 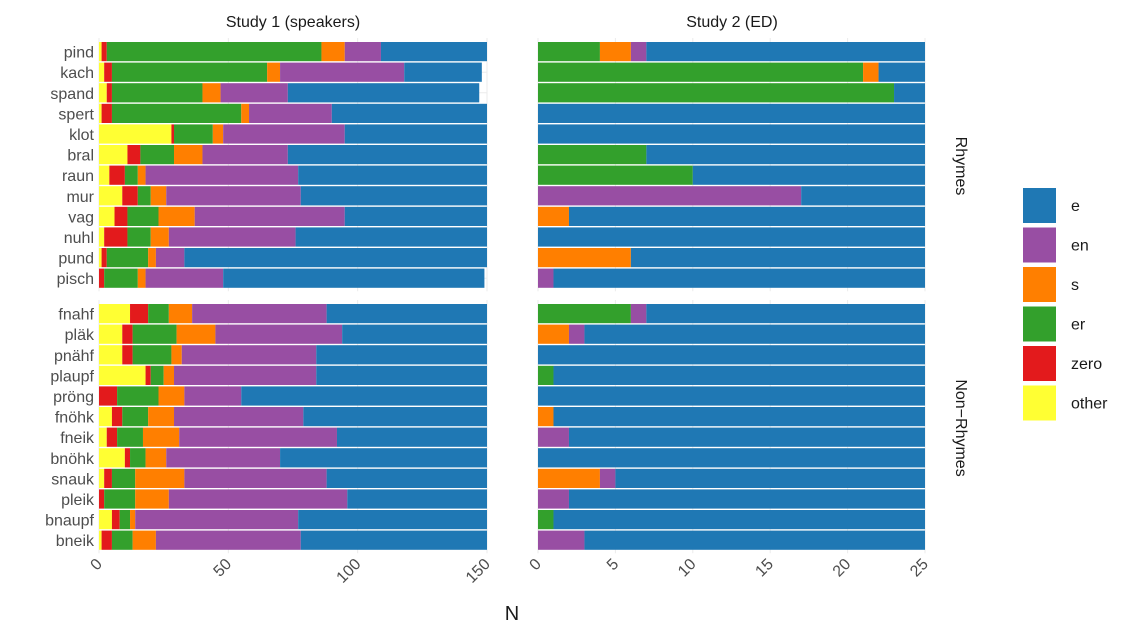 I want to click on y-tick-label: raun, so click(x=78, y=176).